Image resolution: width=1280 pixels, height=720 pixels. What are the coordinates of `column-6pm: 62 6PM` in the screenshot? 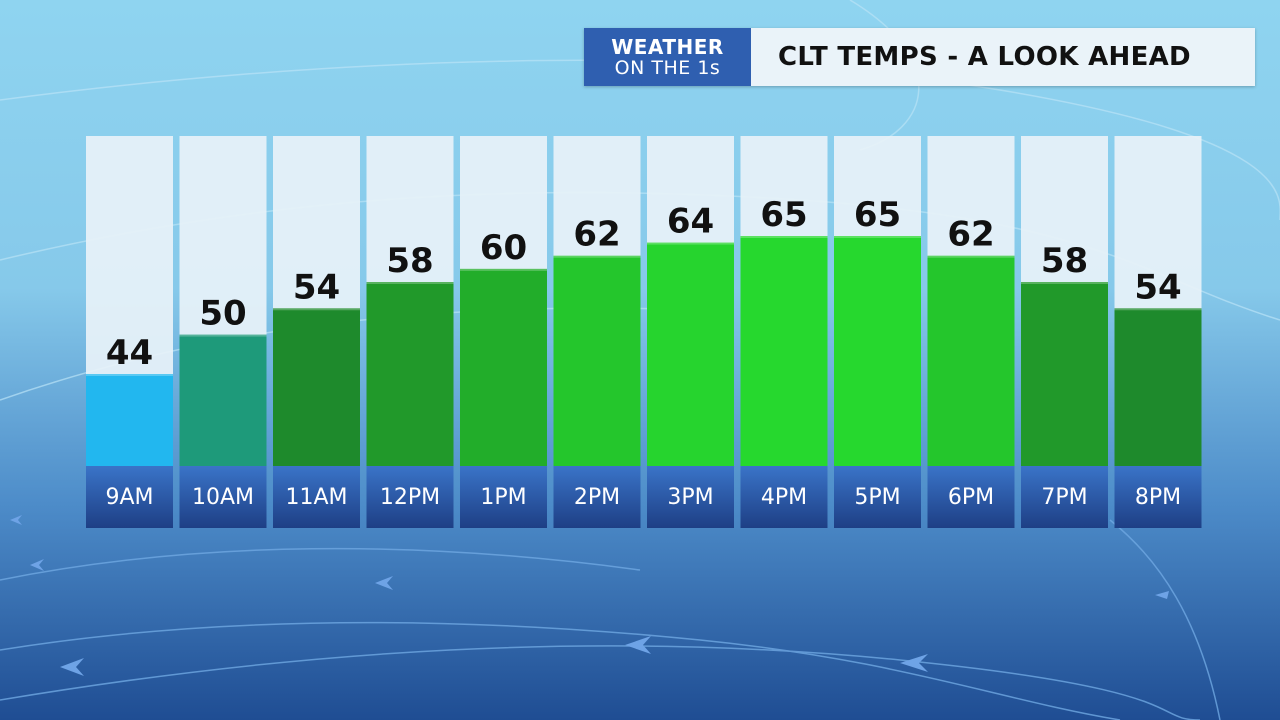 It's located at (971, 332).